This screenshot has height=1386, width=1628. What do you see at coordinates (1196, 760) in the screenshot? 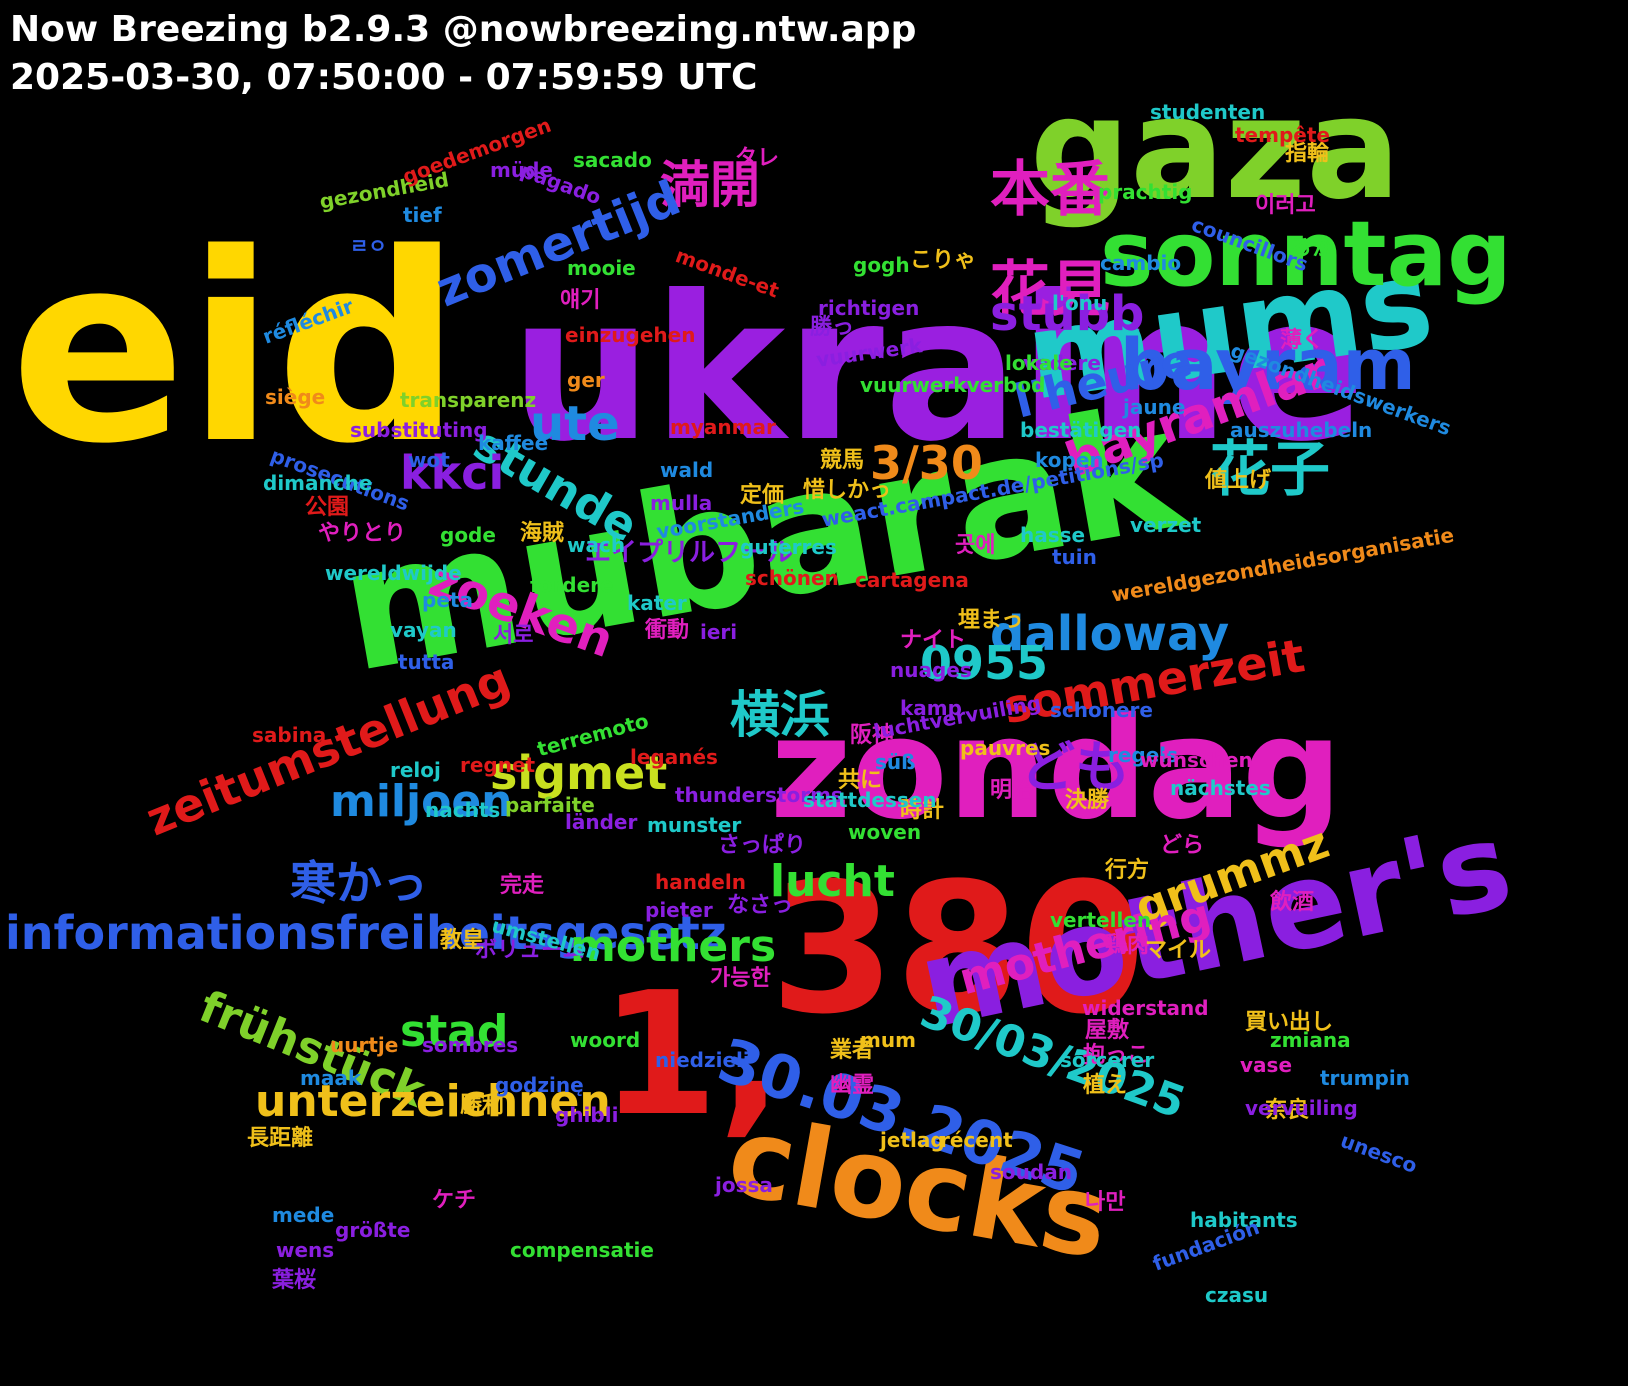
I see `cloud-word: wünschen` at bounding box center [1196, 760].